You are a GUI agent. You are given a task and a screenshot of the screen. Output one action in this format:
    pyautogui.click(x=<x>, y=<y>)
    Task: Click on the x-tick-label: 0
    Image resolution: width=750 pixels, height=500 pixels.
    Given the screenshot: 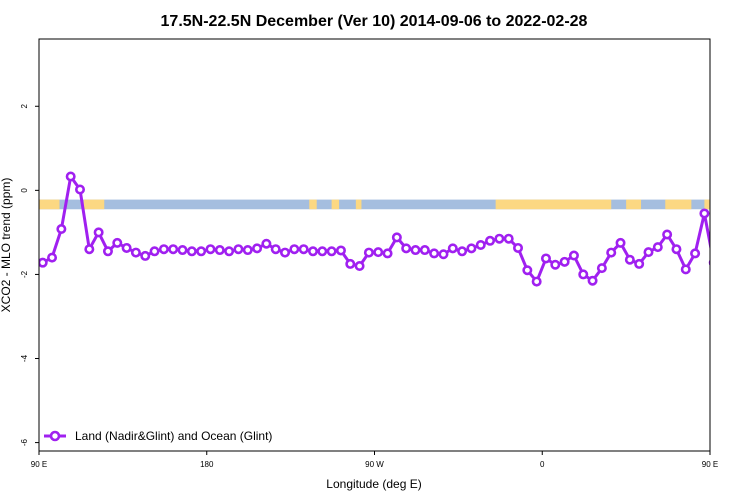 What is the action you would take?
    pyautogui.click(x=542, y=464)
    